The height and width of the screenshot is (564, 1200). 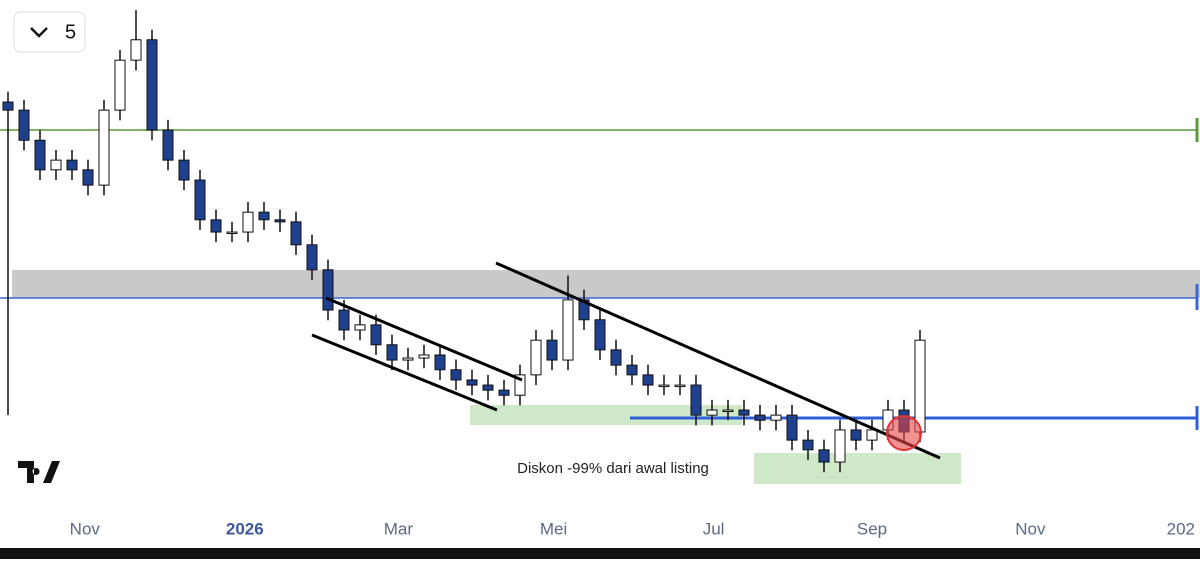 I want to click on x-tick-label: Sep, so click(x=872, y=528).